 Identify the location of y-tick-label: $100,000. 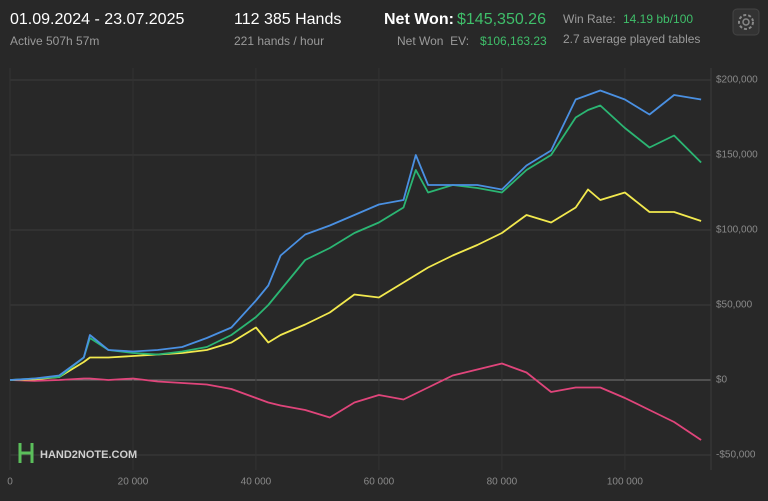
(737, 230).